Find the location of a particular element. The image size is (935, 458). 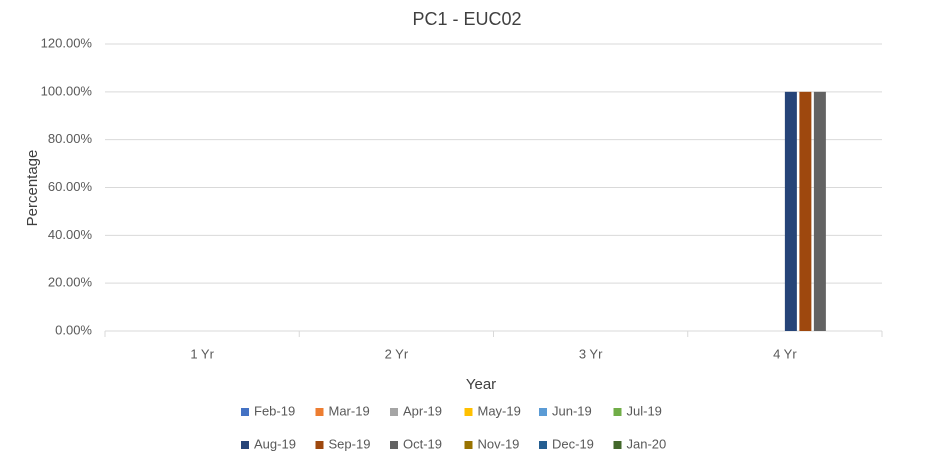

chart-title: PC1 - EUC02 is located at coordinates (466, 19).